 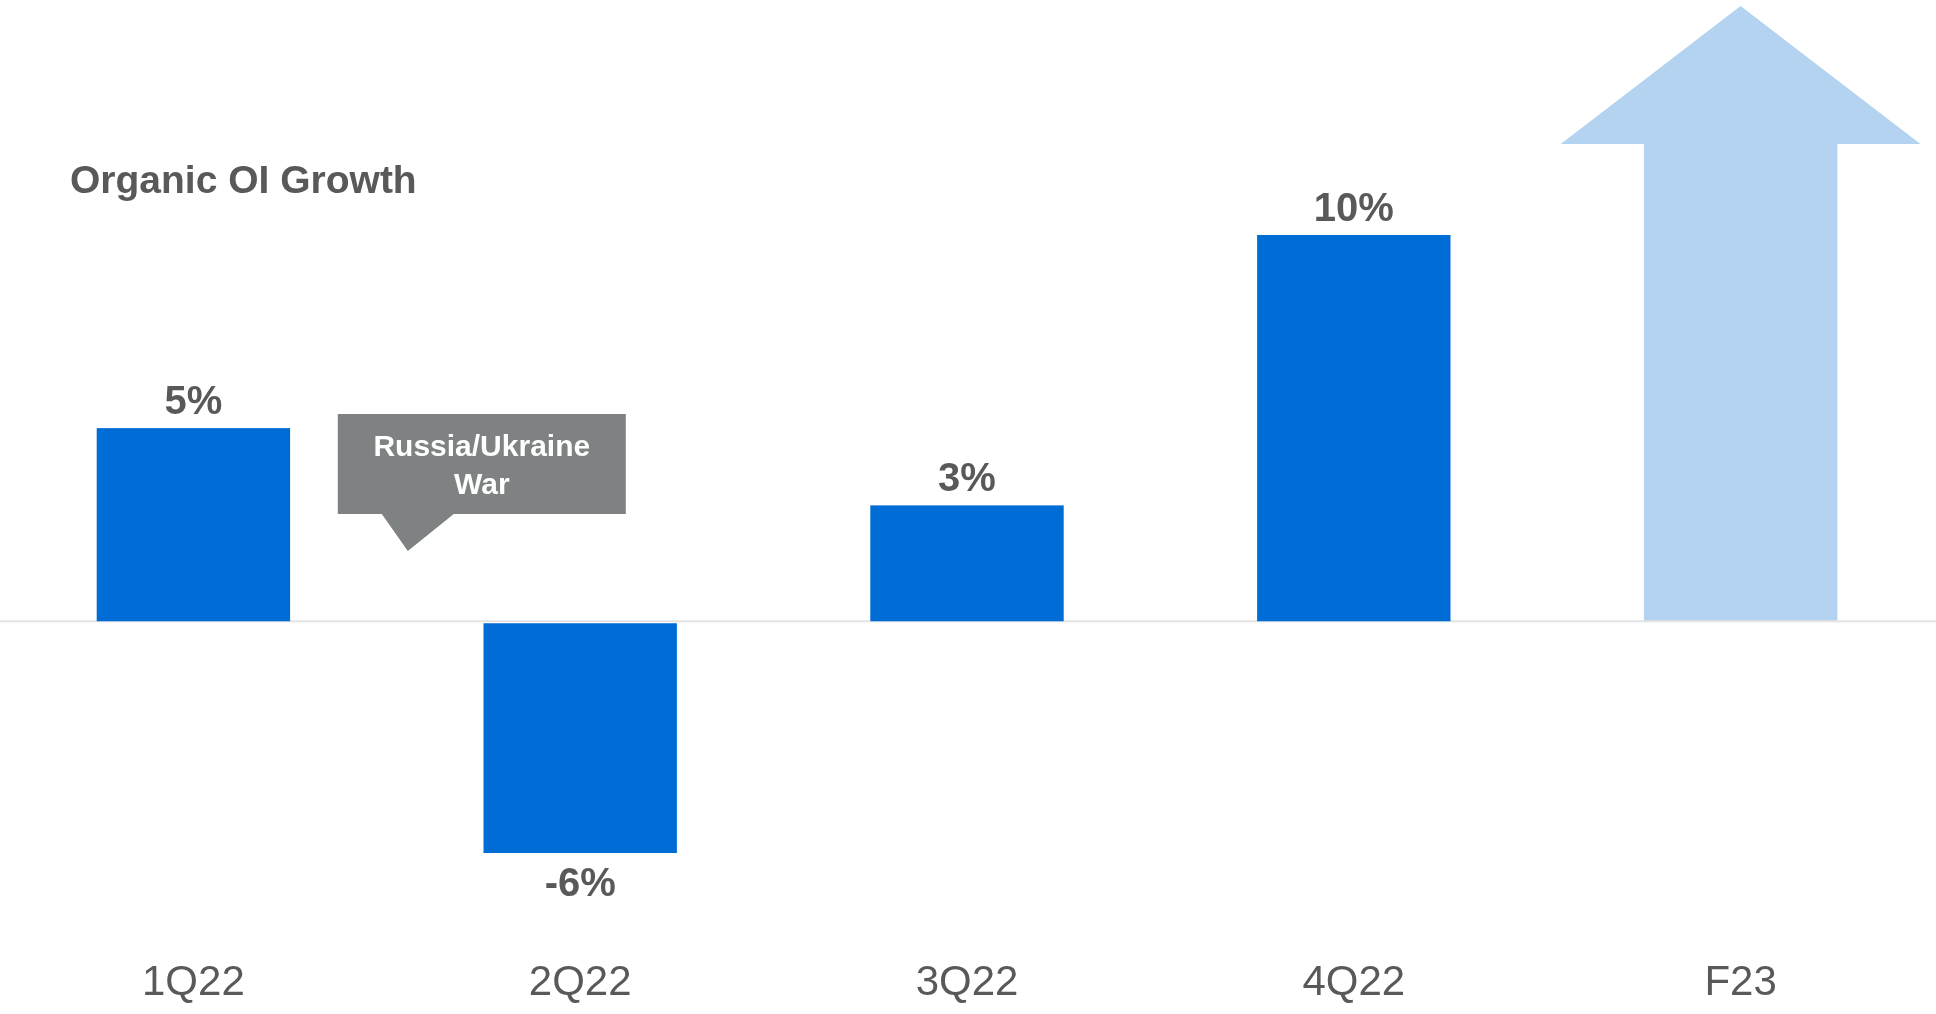 I want to click on data-label: 3%, so click(x=967, y=477).